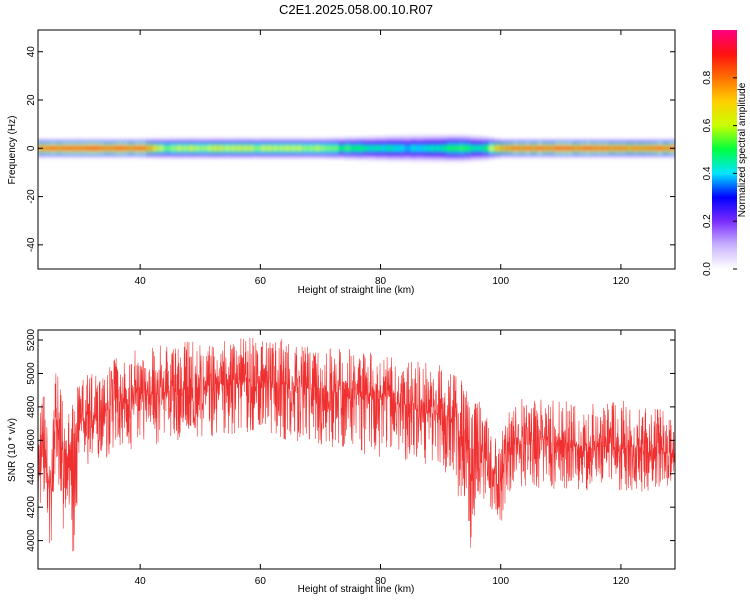 The width and height of the screenshot is (750, 600). Describe the element at coordinates (742, 149) in the screenshot. I see `colorbar-label: Normalized spectral amplitude` at that location.